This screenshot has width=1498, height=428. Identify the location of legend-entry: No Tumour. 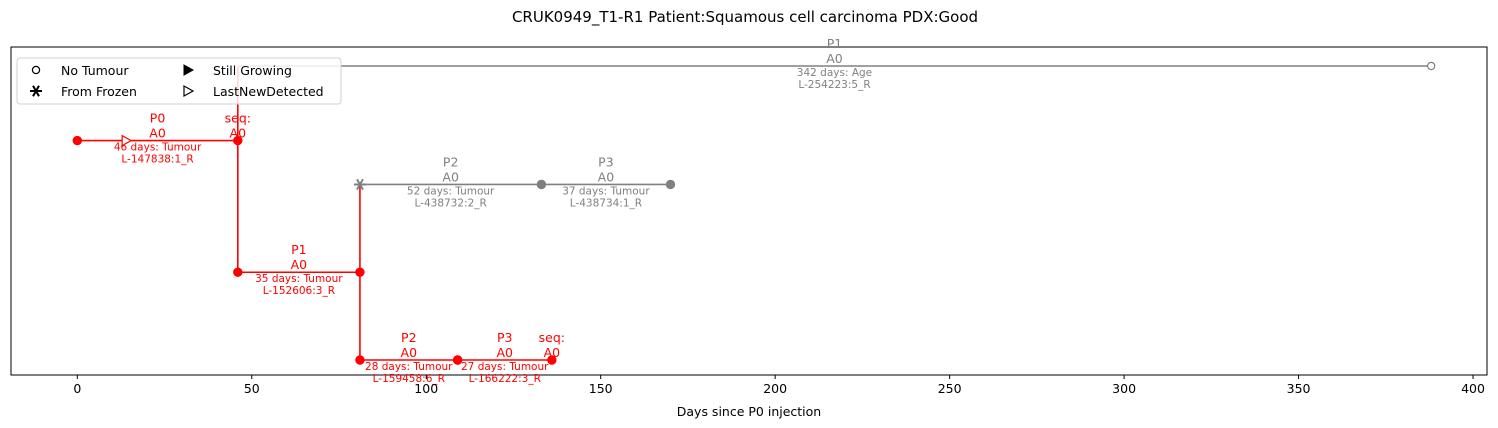
(80, 70).